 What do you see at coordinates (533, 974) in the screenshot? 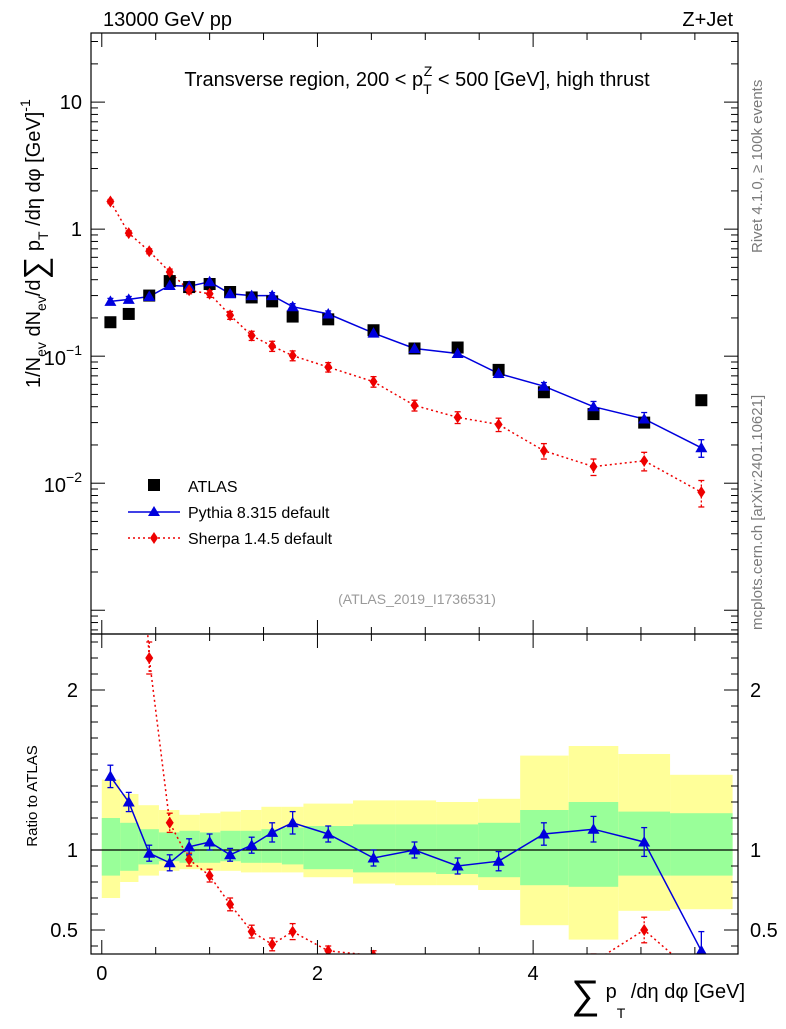
I see `ratio-xtick-label-2: 4` at bounding box center [533, 974].